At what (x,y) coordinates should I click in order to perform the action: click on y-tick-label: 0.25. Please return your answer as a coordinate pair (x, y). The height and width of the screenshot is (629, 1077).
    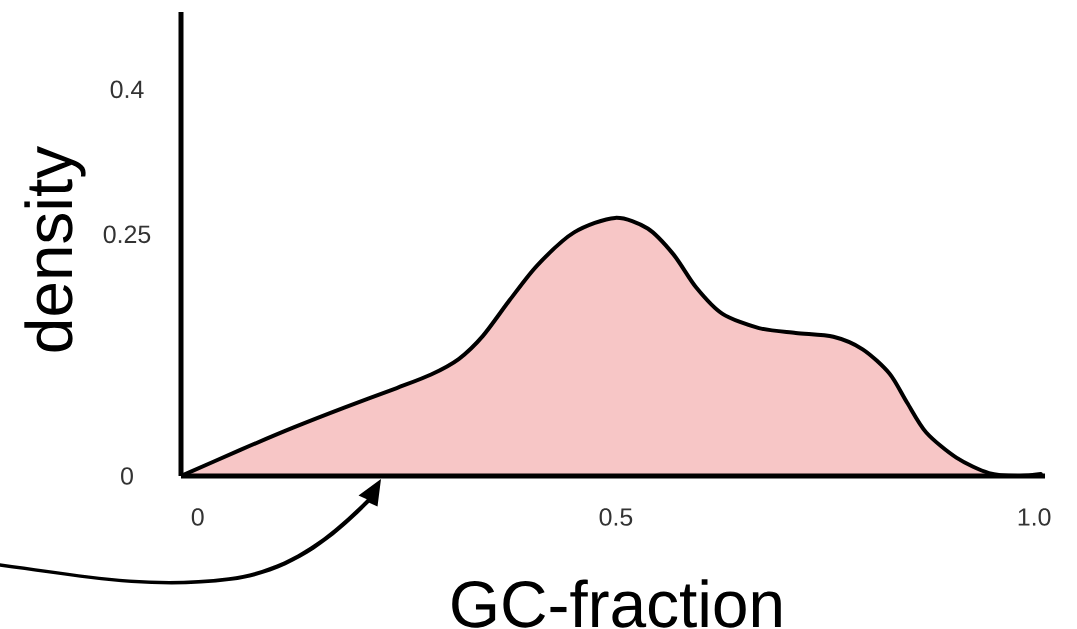
    Looking at the image, I should click on (127, 234).